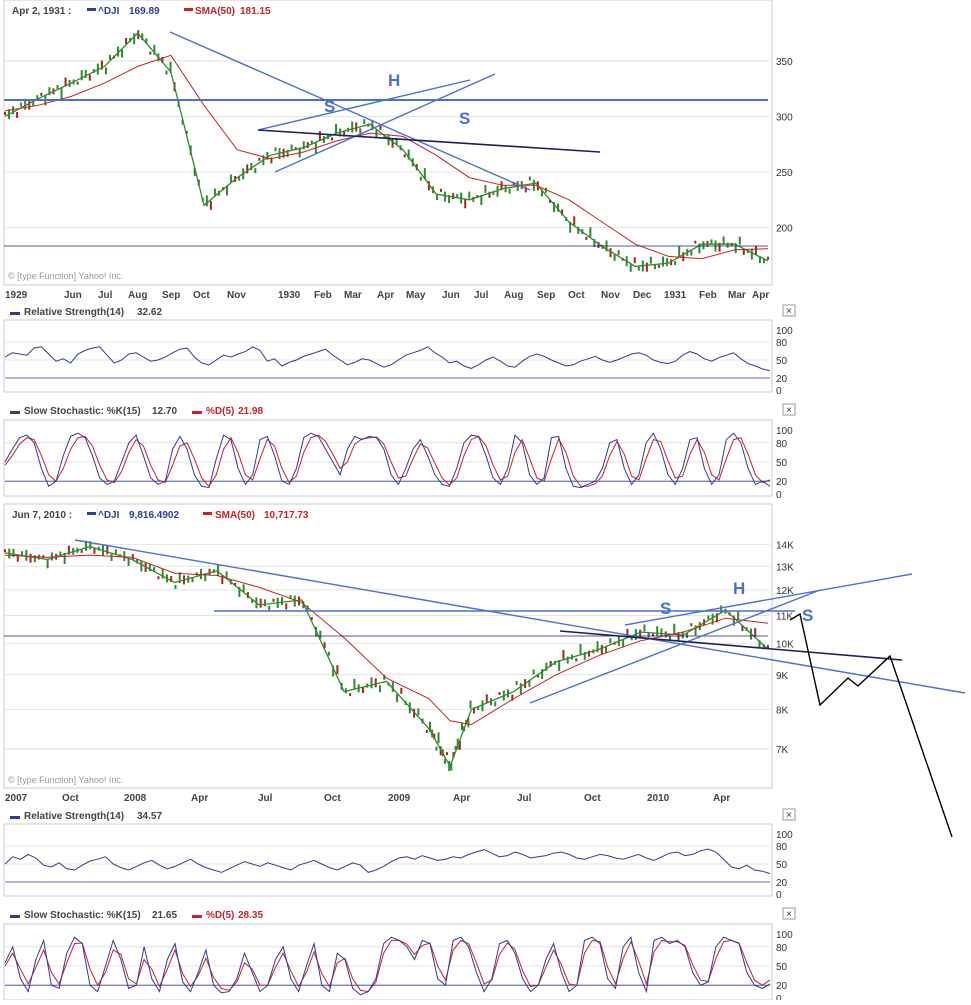 This screenshot has width=971, height=1005. I want to click on bot-y-tick-label: 14K, so click(785, 545).